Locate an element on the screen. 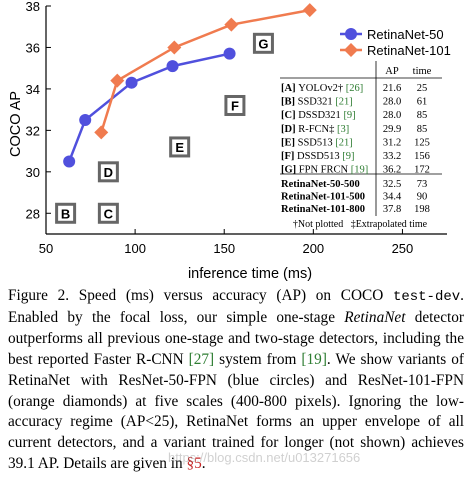 The image size is (468, 483). table-row-fpn-frcn-name: FPN FRCN is located at coordinates (325, 170).